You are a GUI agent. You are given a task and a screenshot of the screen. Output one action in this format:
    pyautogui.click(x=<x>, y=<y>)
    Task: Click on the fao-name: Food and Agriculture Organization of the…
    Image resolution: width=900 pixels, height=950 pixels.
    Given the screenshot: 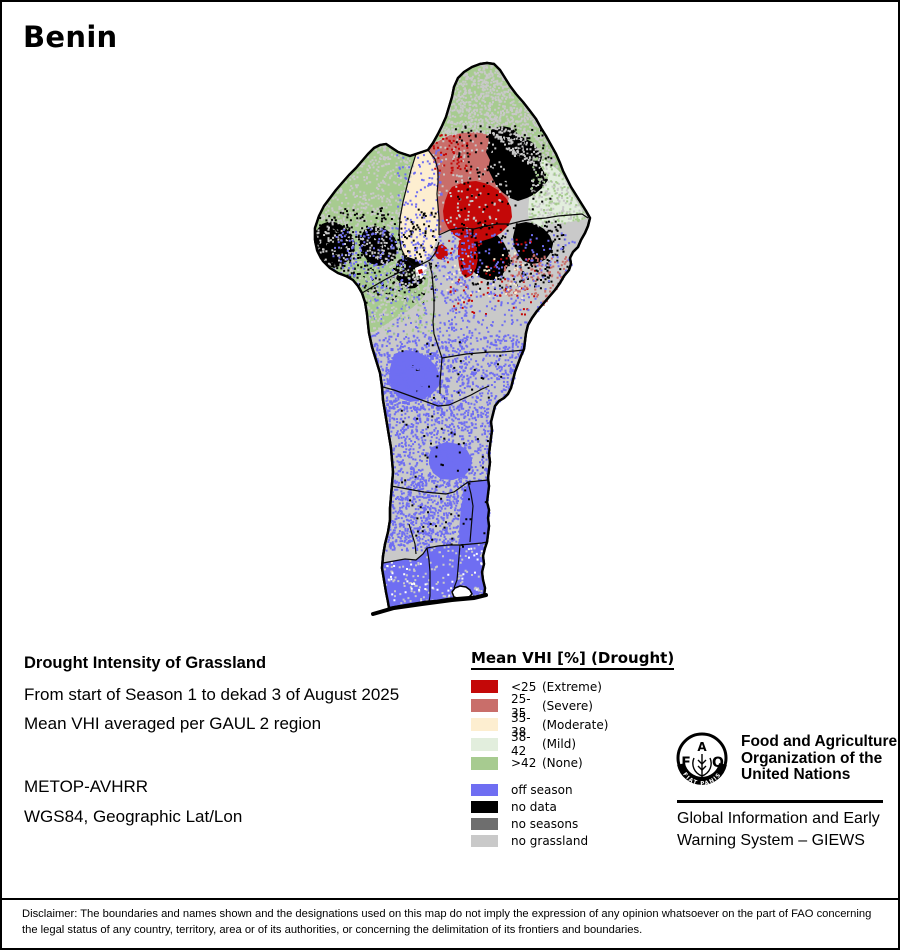 What is the action you would take?
    pyautogui.click(x=819, y=758)
    